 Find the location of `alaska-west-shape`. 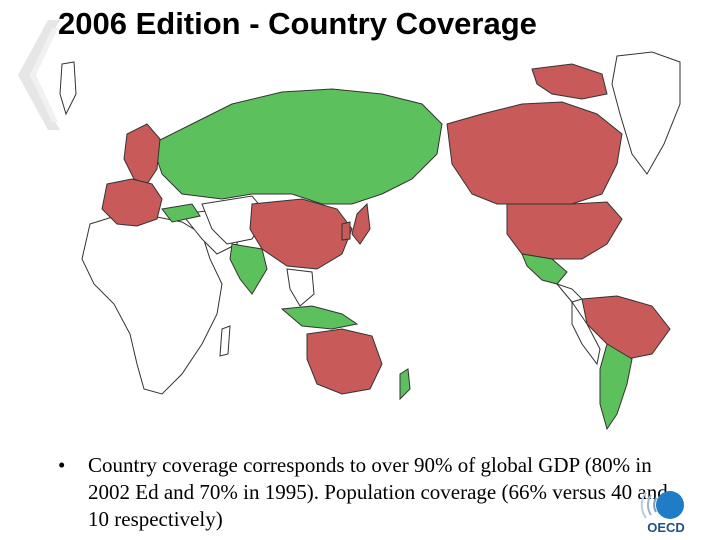

alaska-west-shape is located at coordinates (68, 88).